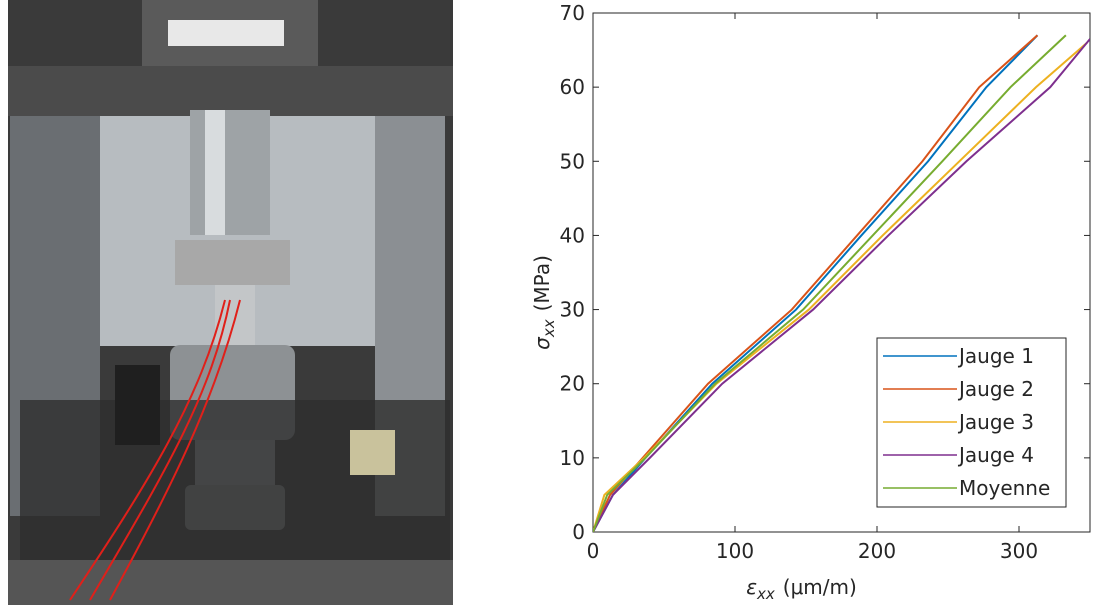 The width and height of the screenshot is (1095, 610). I want to click on legend-label: Jauge 3, so click(995, 422).